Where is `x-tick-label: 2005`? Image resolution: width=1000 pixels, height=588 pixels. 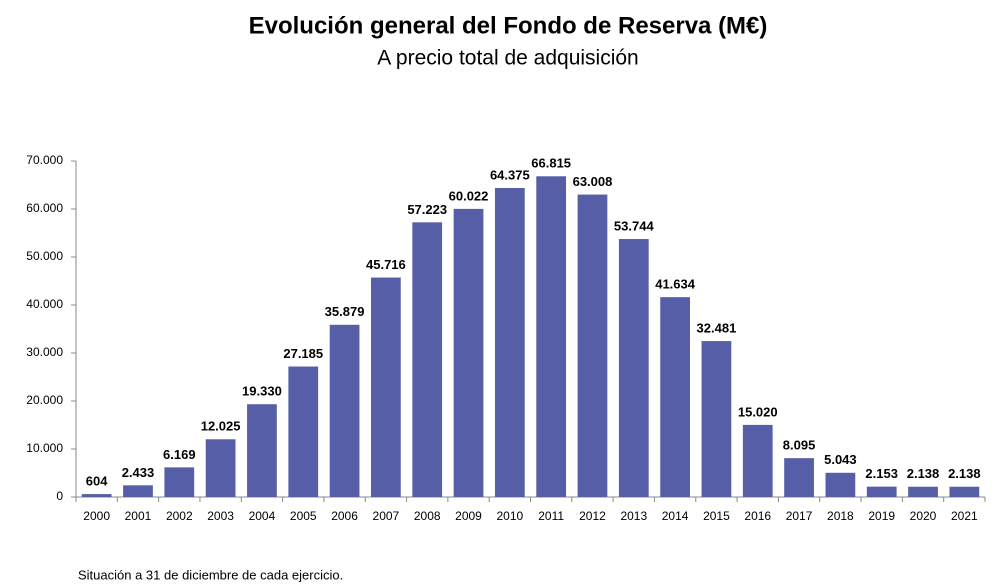
x-tick-label: 2005 is located at coordinates (303, 516).